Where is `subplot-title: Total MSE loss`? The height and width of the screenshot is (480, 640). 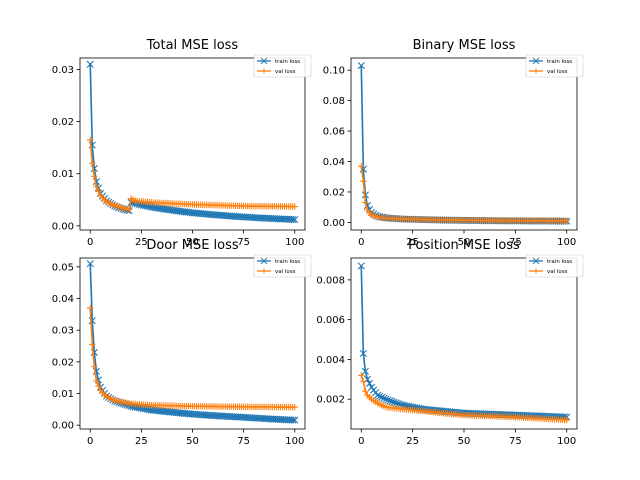
subplot-title: Total MSE loss is located at coordinates (192, 45).